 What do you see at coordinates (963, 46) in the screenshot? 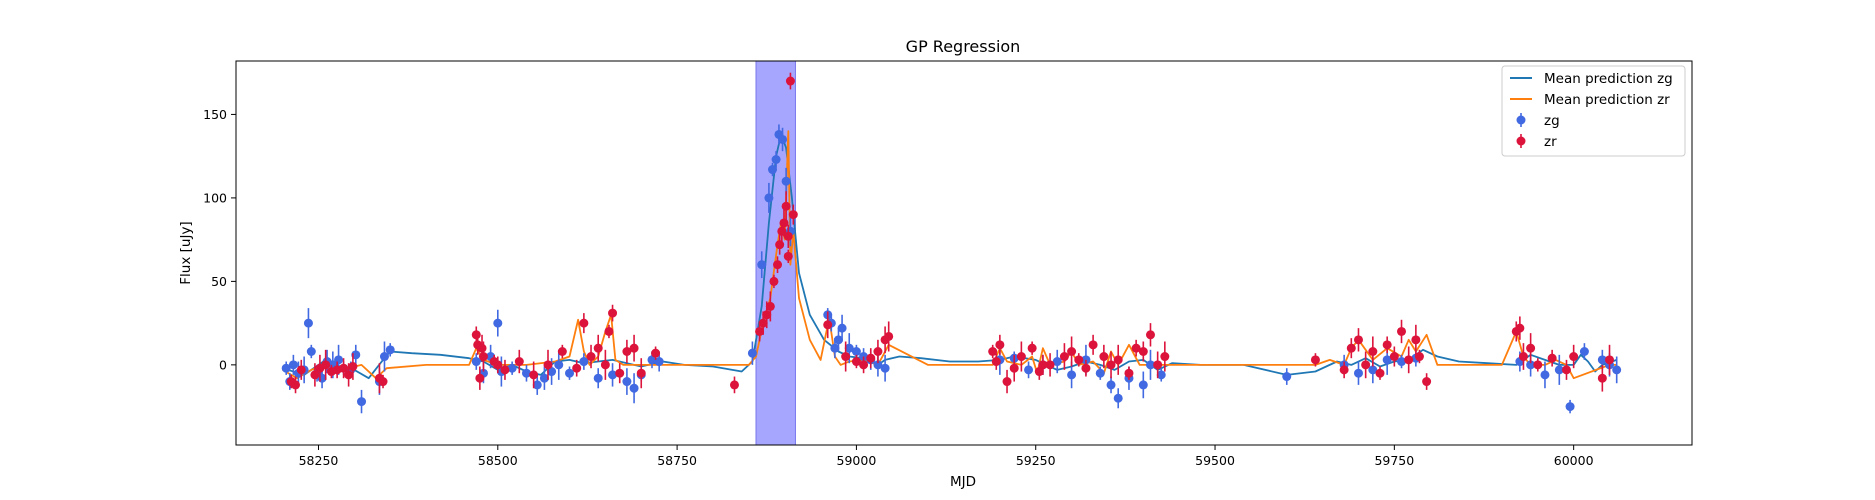
I see `chart-title: GP Regression` at bounding box center [963, 46].